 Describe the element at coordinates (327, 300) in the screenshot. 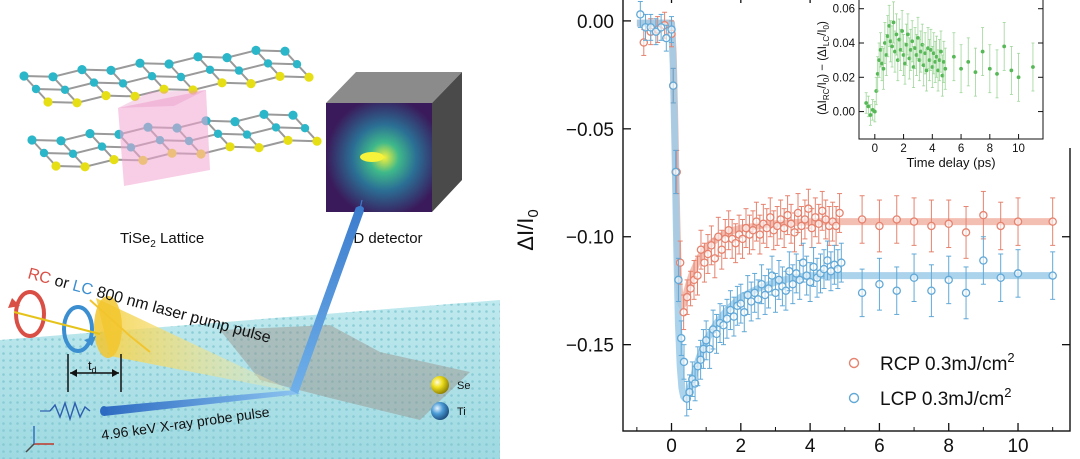

I see `diffracted-beam` at that location.